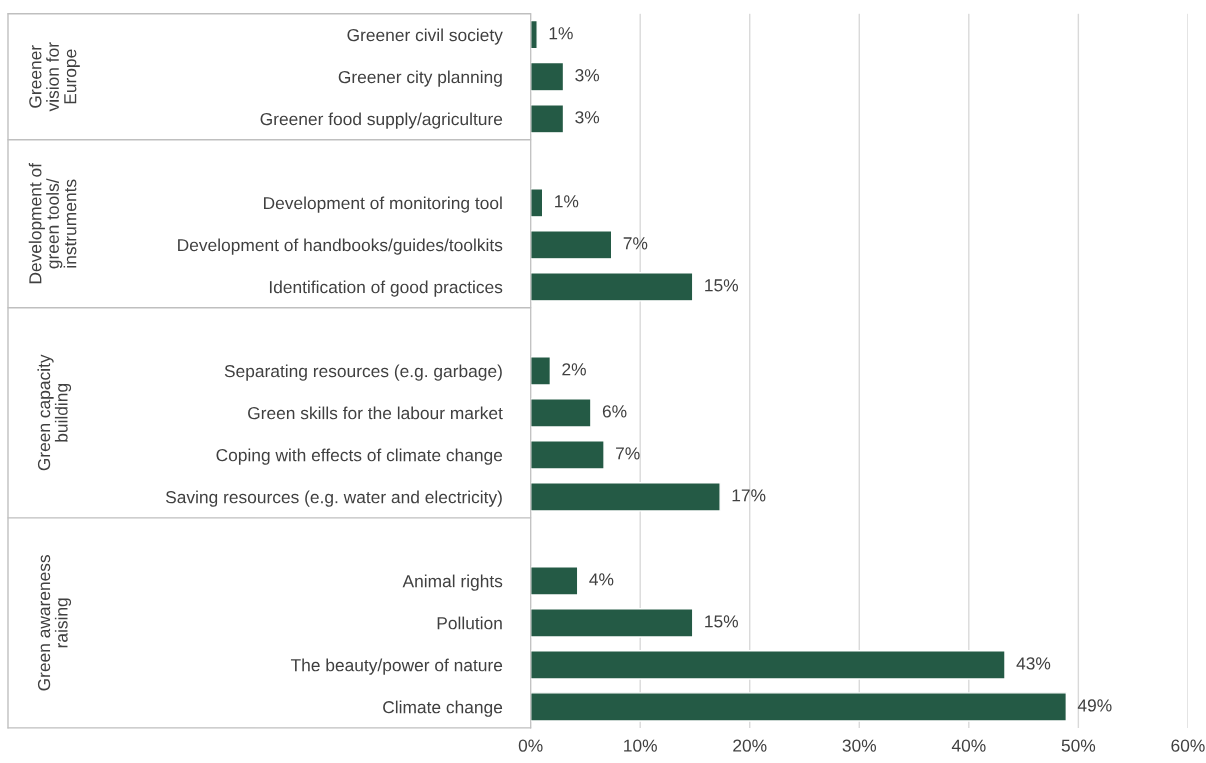 Image resolution: width=1206 pixels, height=763 pixels. I want to click on x-tick-label: 0%, so click(530, 745).